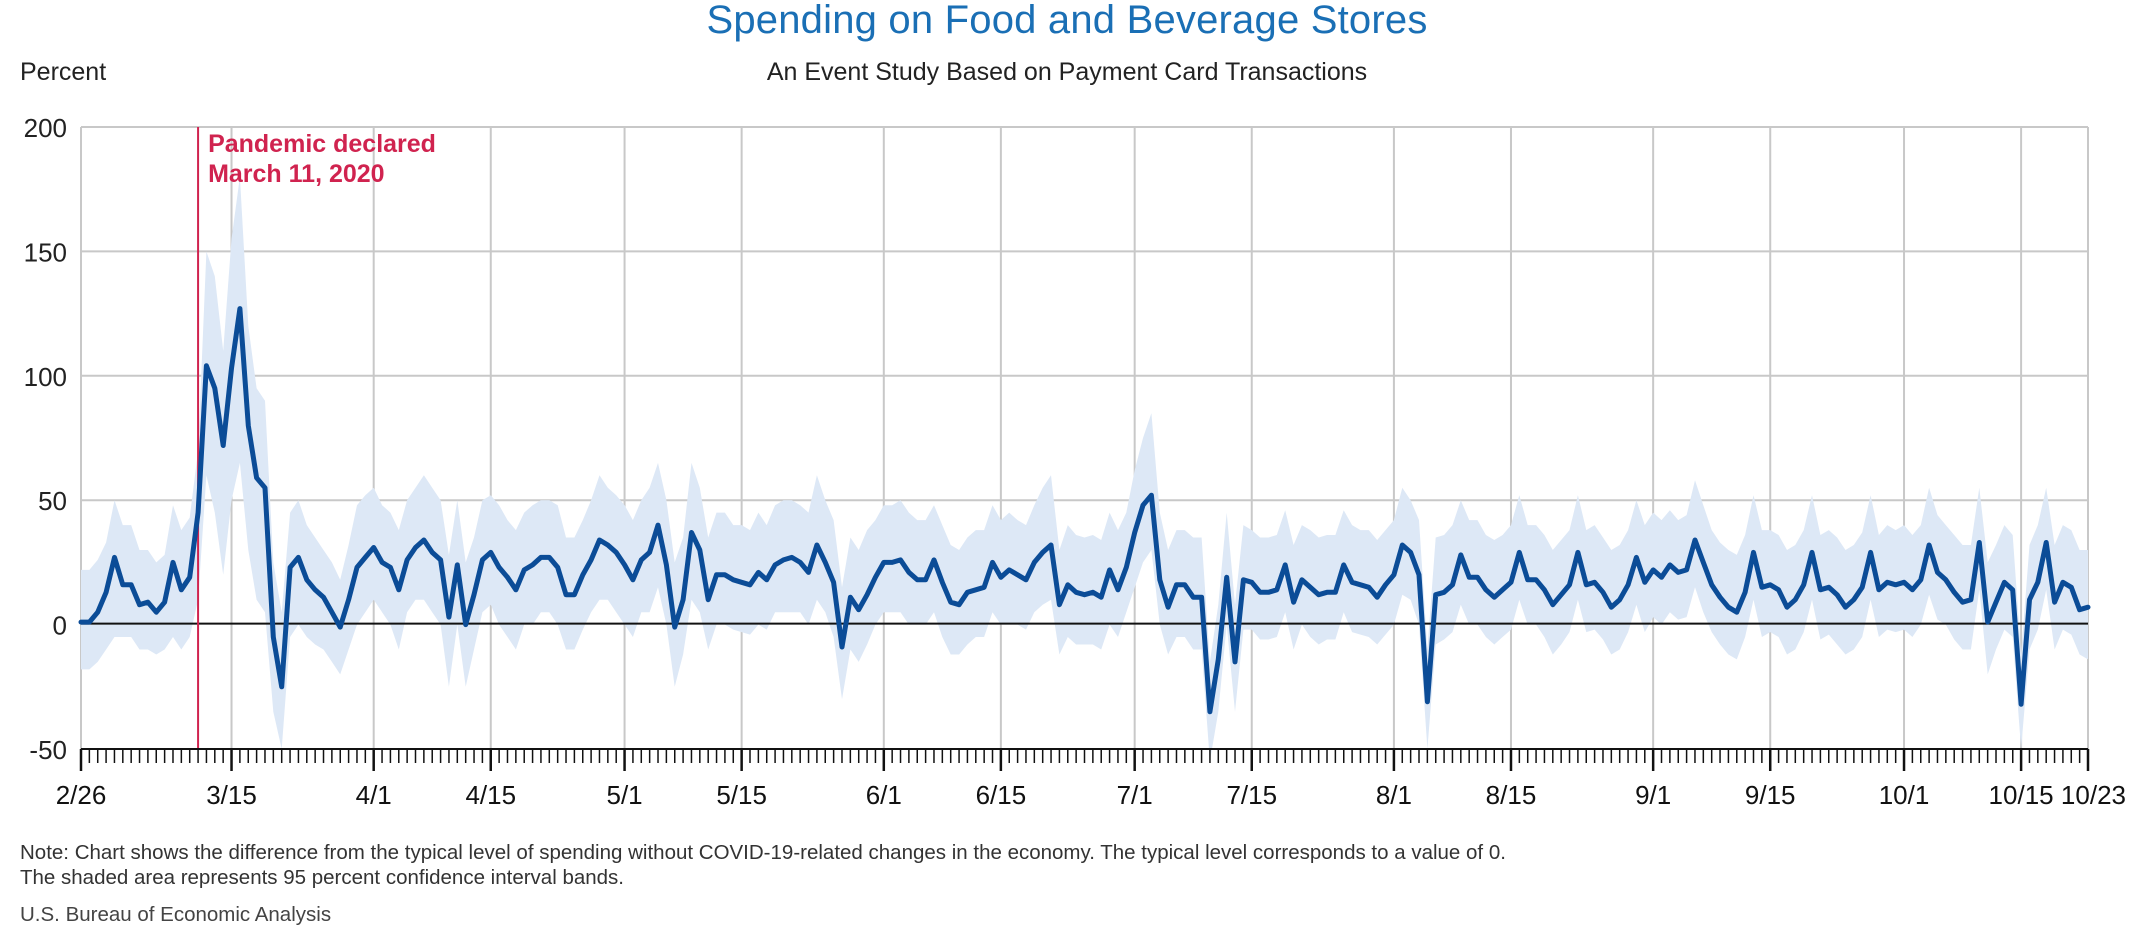  What do you see at coordinates (45, 377) in the screenshot?
I see `y-tick-label: 100` at bounding box center [45, 377].